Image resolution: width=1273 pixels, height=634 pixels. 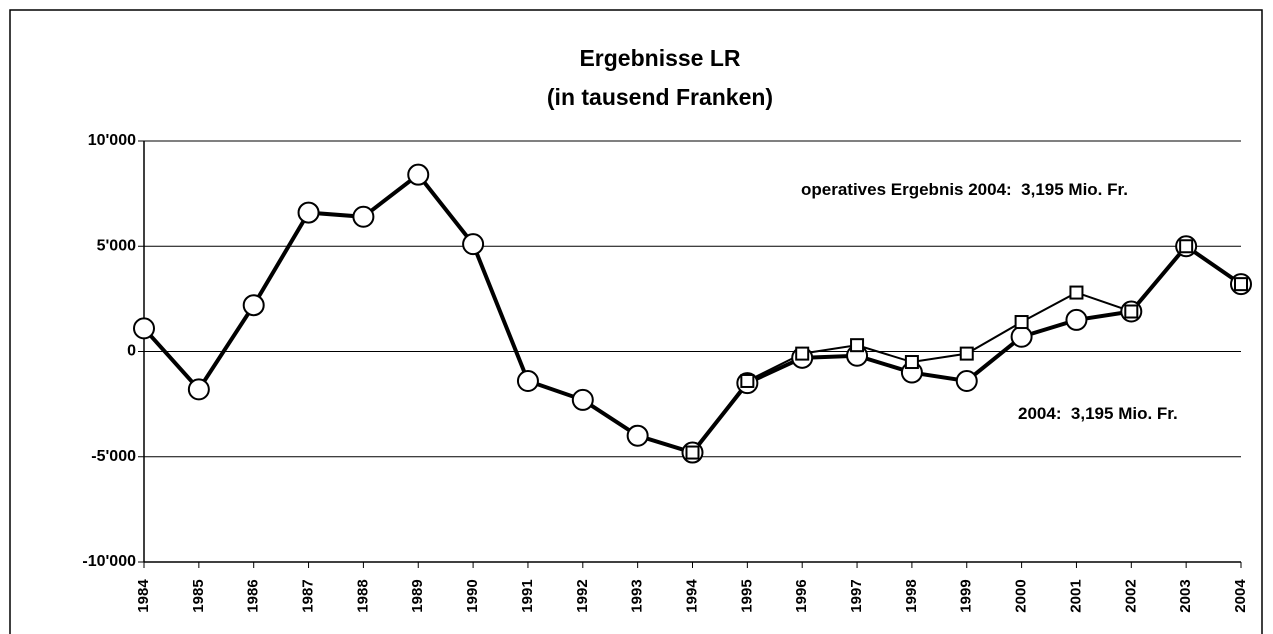 I want to click on x-tick-label: 2004, so click(x=1240, y=596).